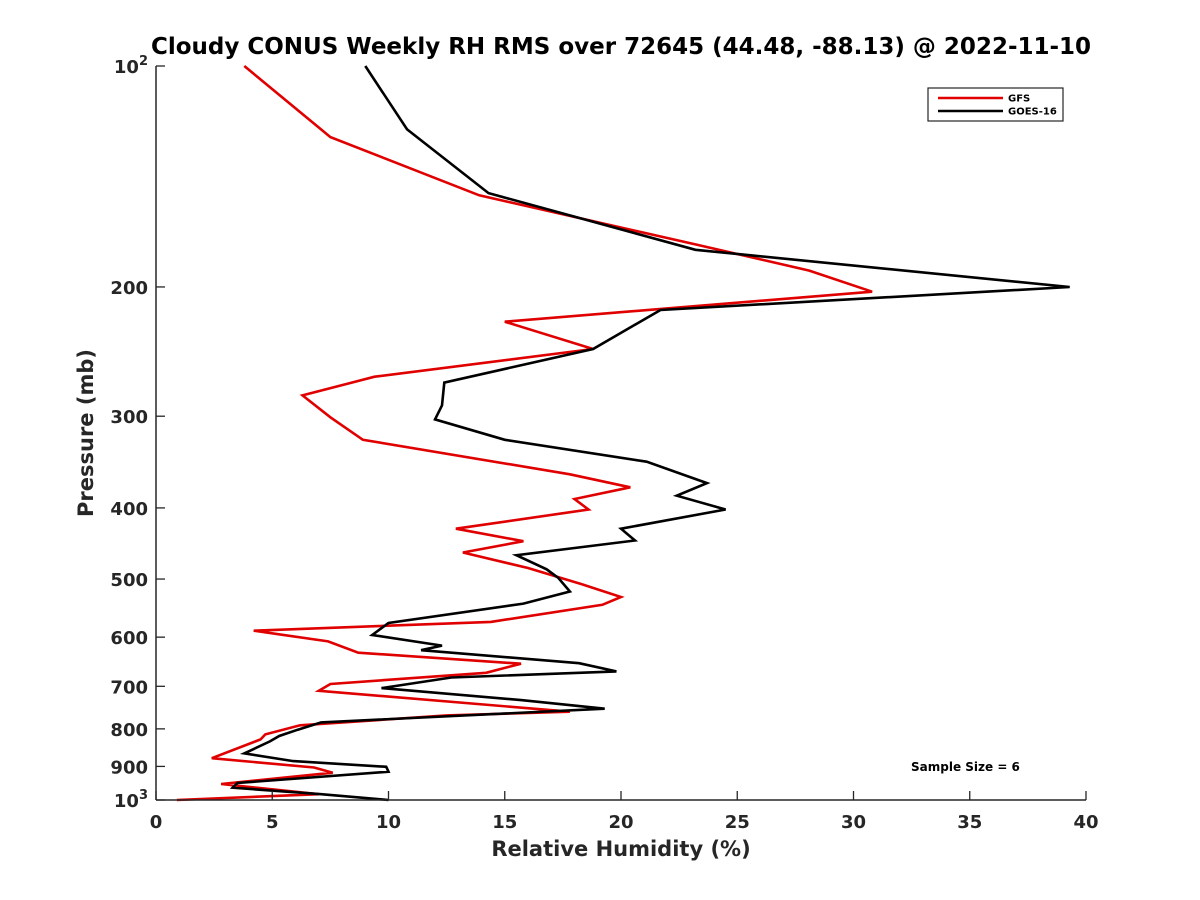  I want to click on x-tick-label: 15, so click(504, 822).